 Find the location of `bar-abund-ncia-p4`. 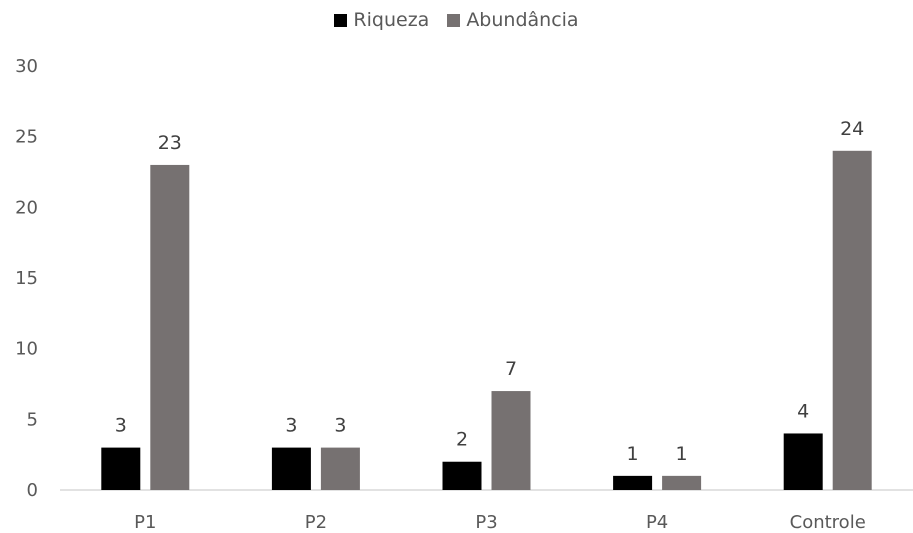

bar-abund-ncia-p4 is located at coordinates (682, 482).